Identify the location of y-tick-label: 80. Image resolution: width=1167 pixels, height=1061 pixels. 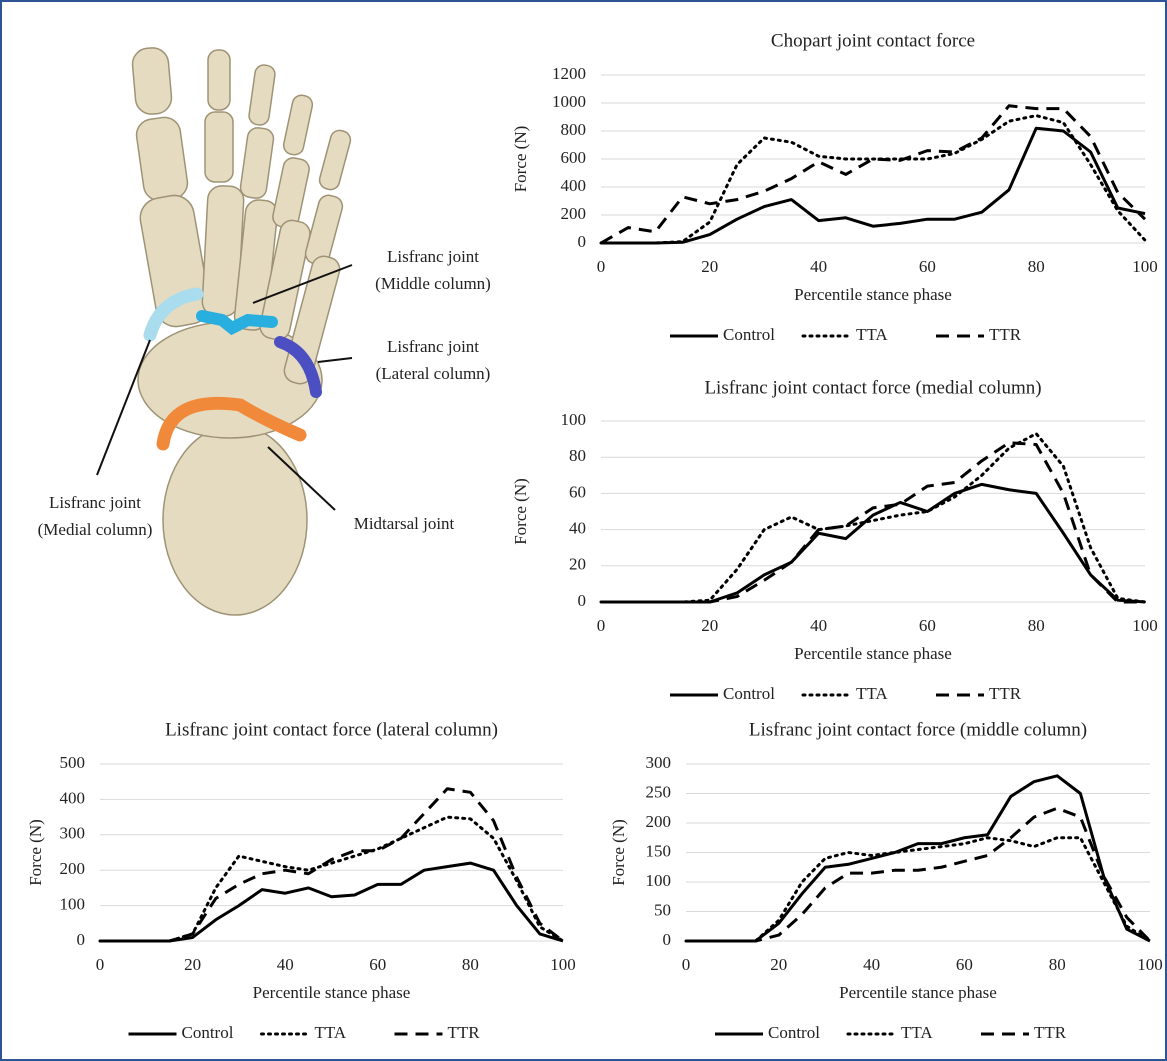
(577, 455).